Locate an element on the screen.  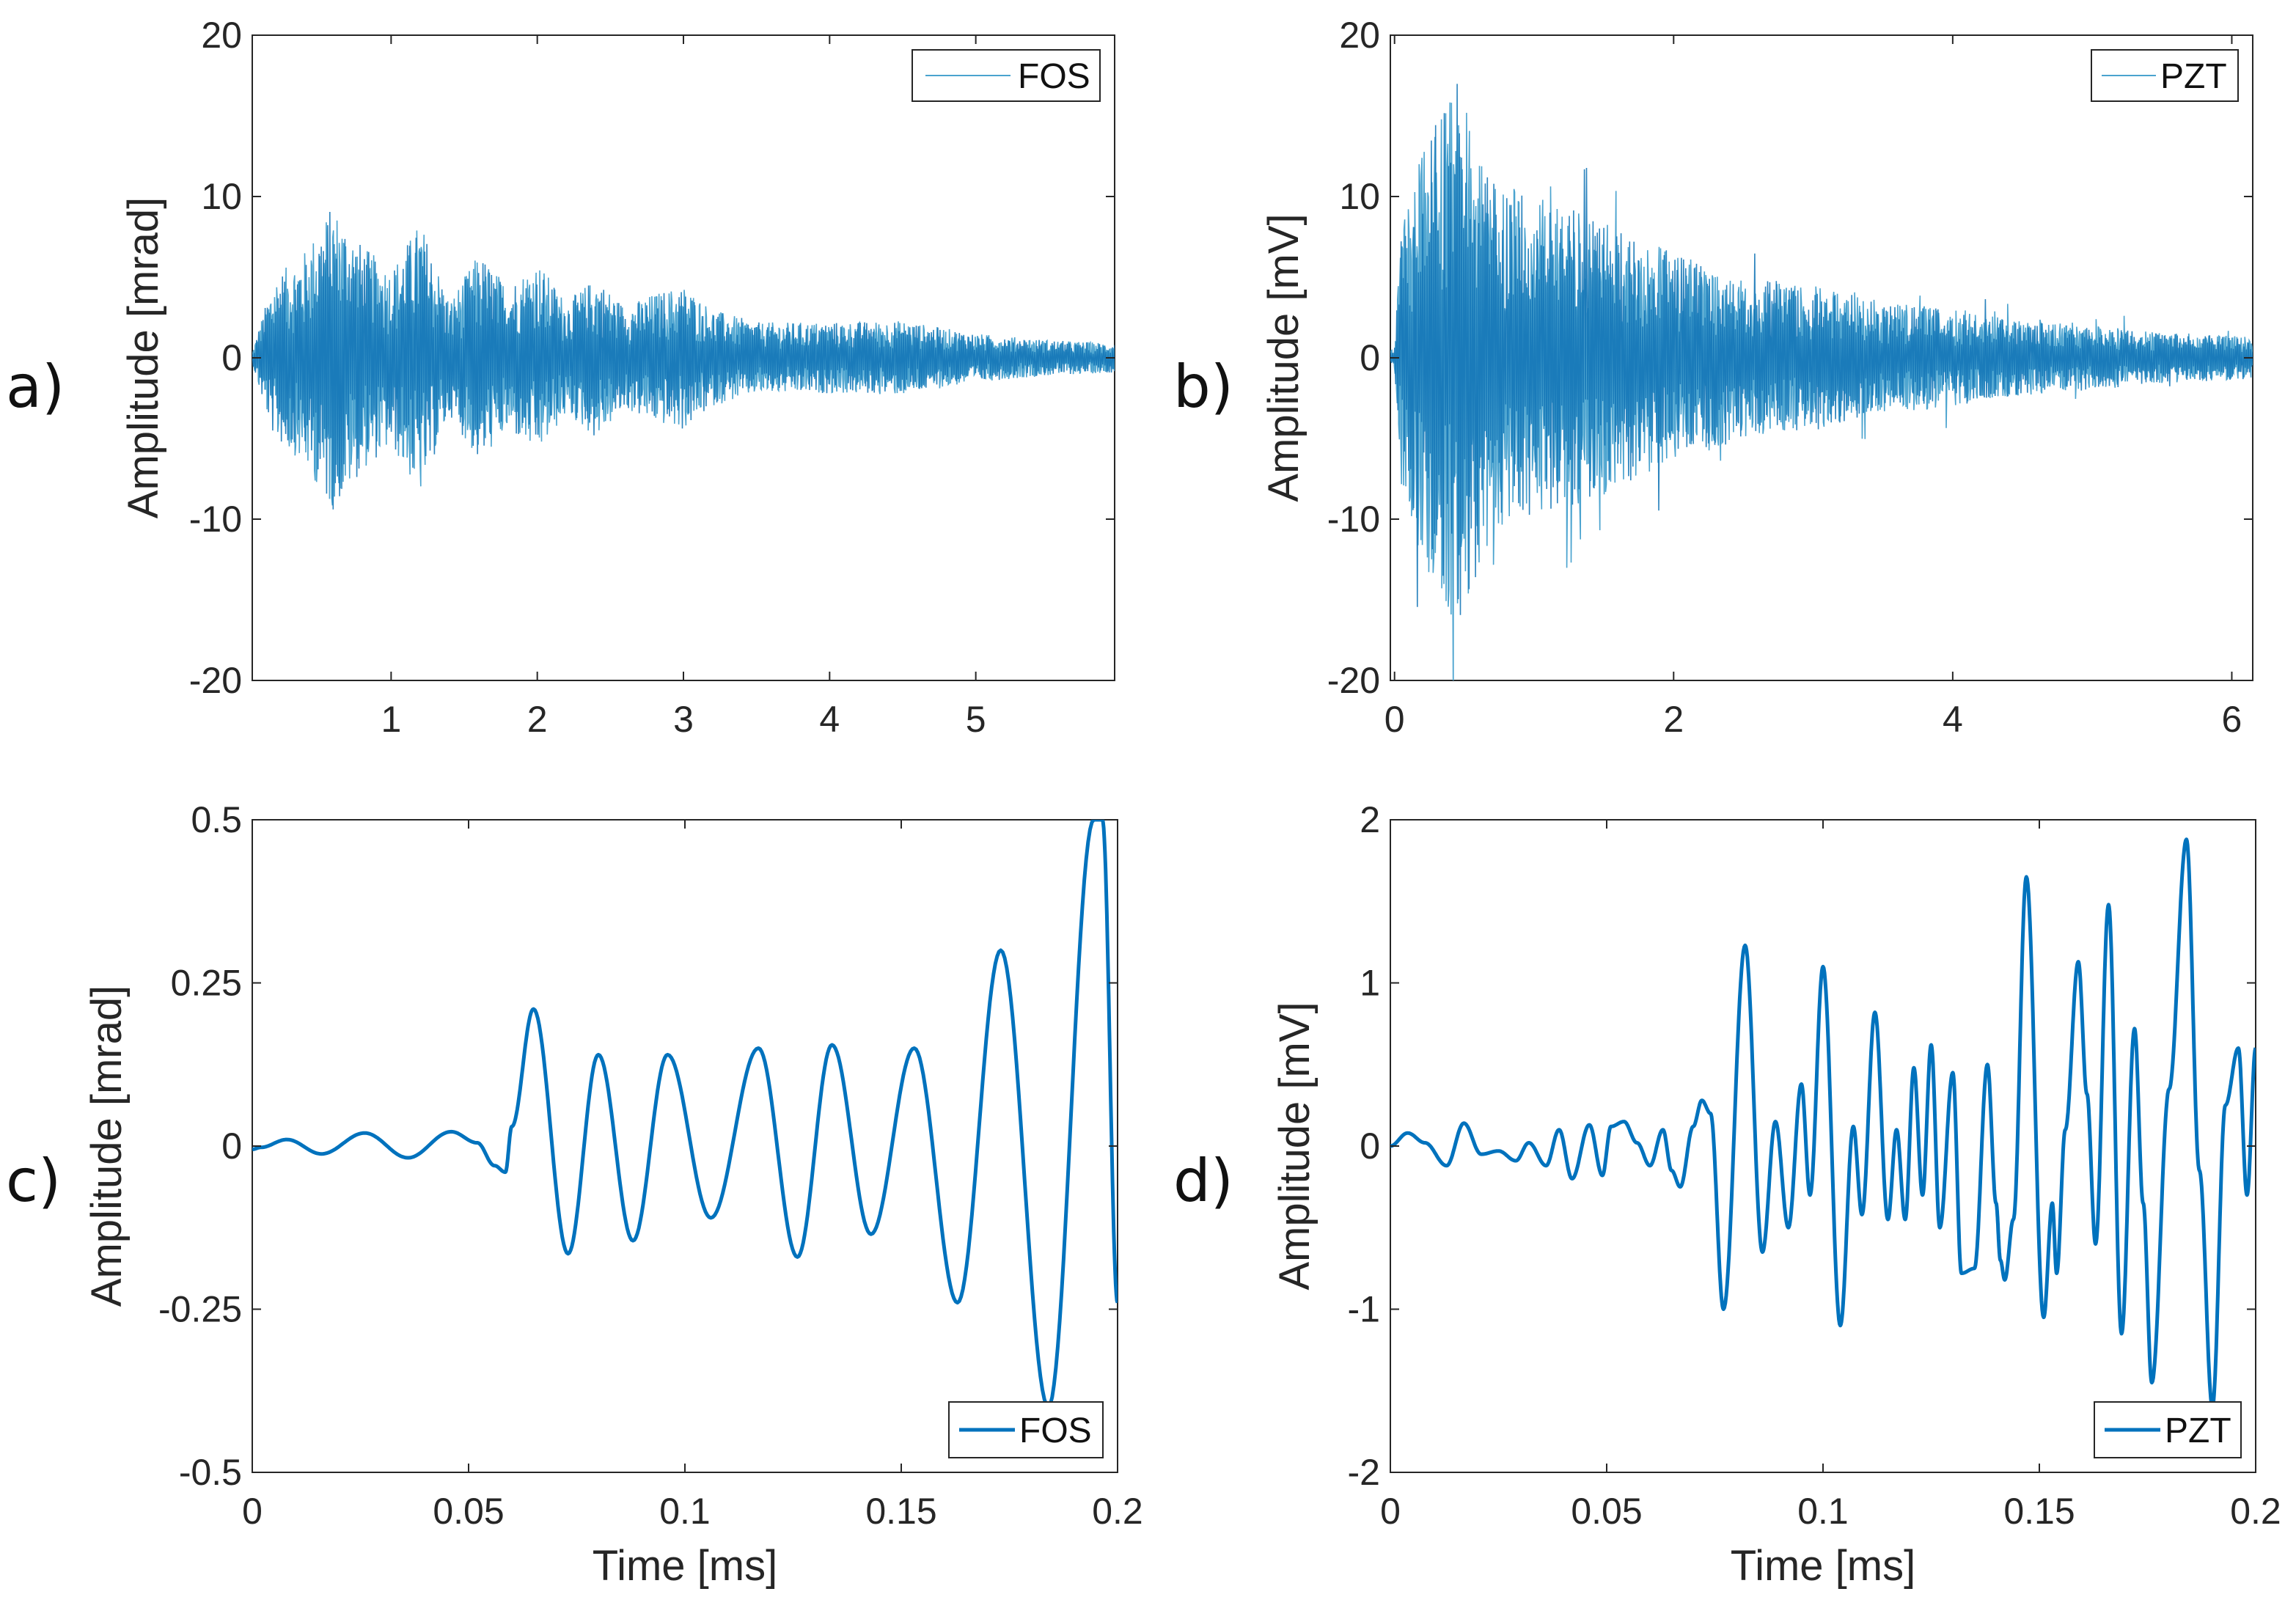
ylabel-d: Amplitude [mV] is located at coordinates (1294, 1146).